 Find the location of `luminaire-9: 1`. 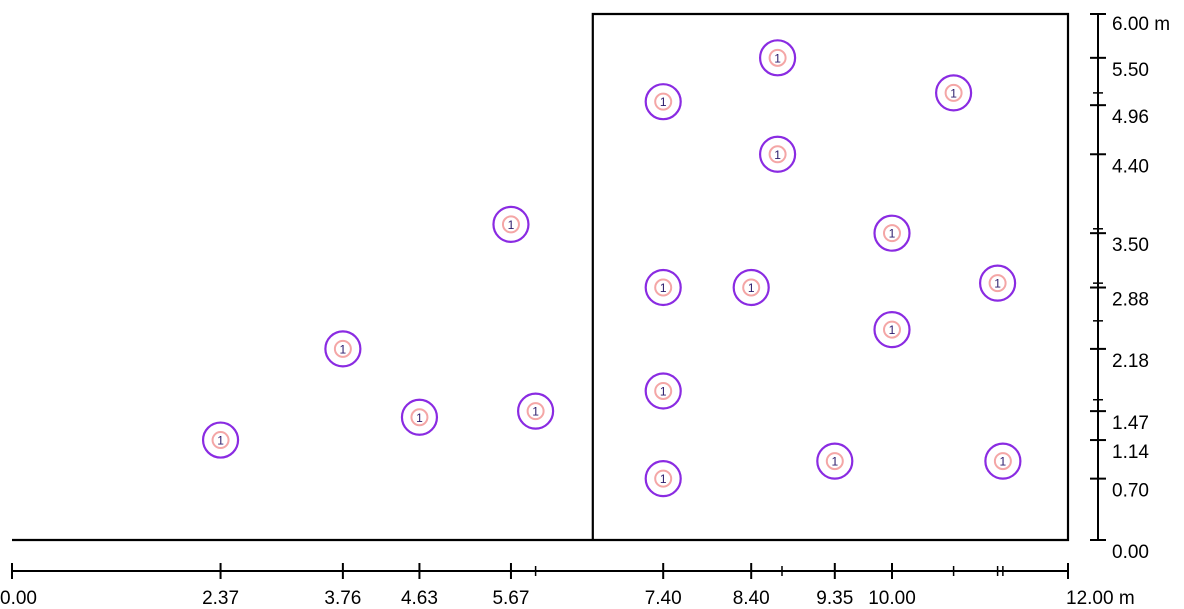

luminaire-9: 1 is located at coordinates (663, 479).